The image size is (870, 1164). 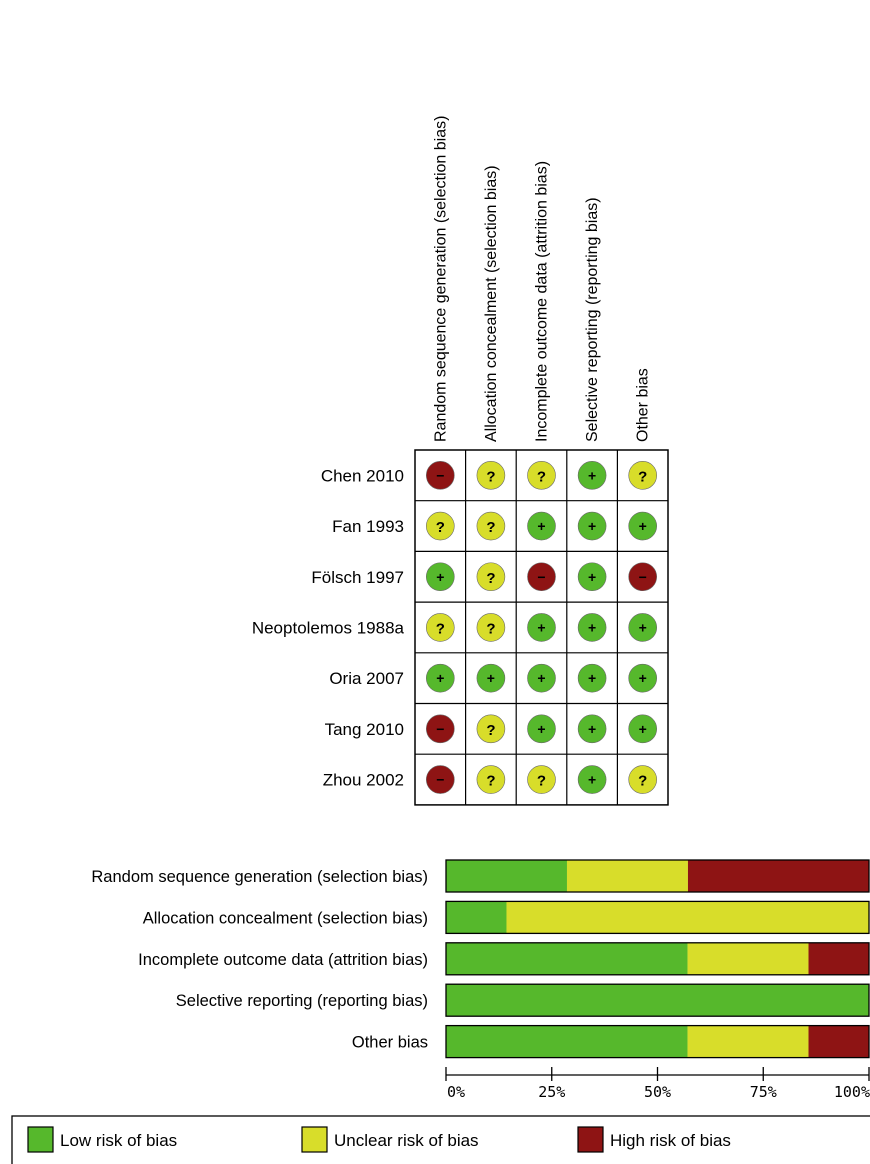 What do you see at coordinates (283, 960) in the screenshot?
I see `bar-category-label: Incomplete outcome data (attrition bias)` at bounding box center [283, 960].